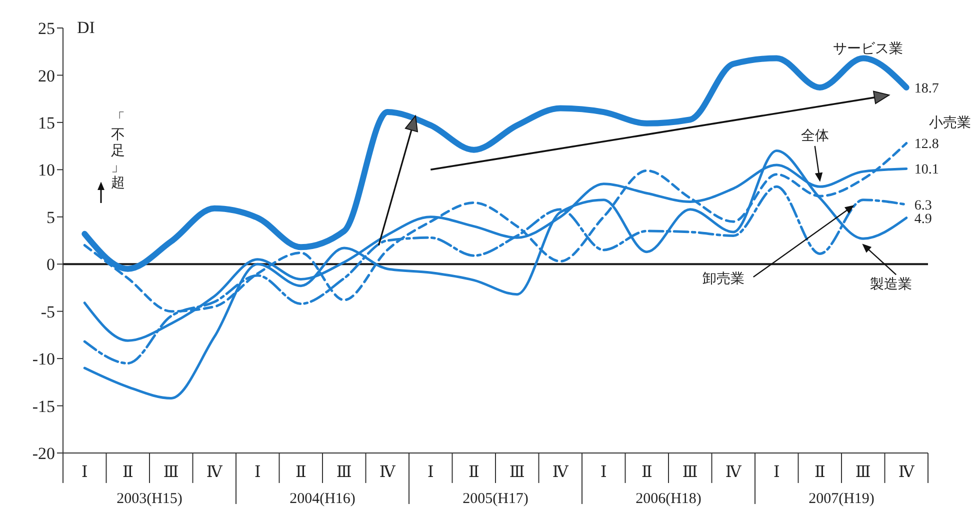  What do you see at coordinates (46, 76) in the screenshot?
I see `y-tick-label: 20` at bounding box center [46, 76].